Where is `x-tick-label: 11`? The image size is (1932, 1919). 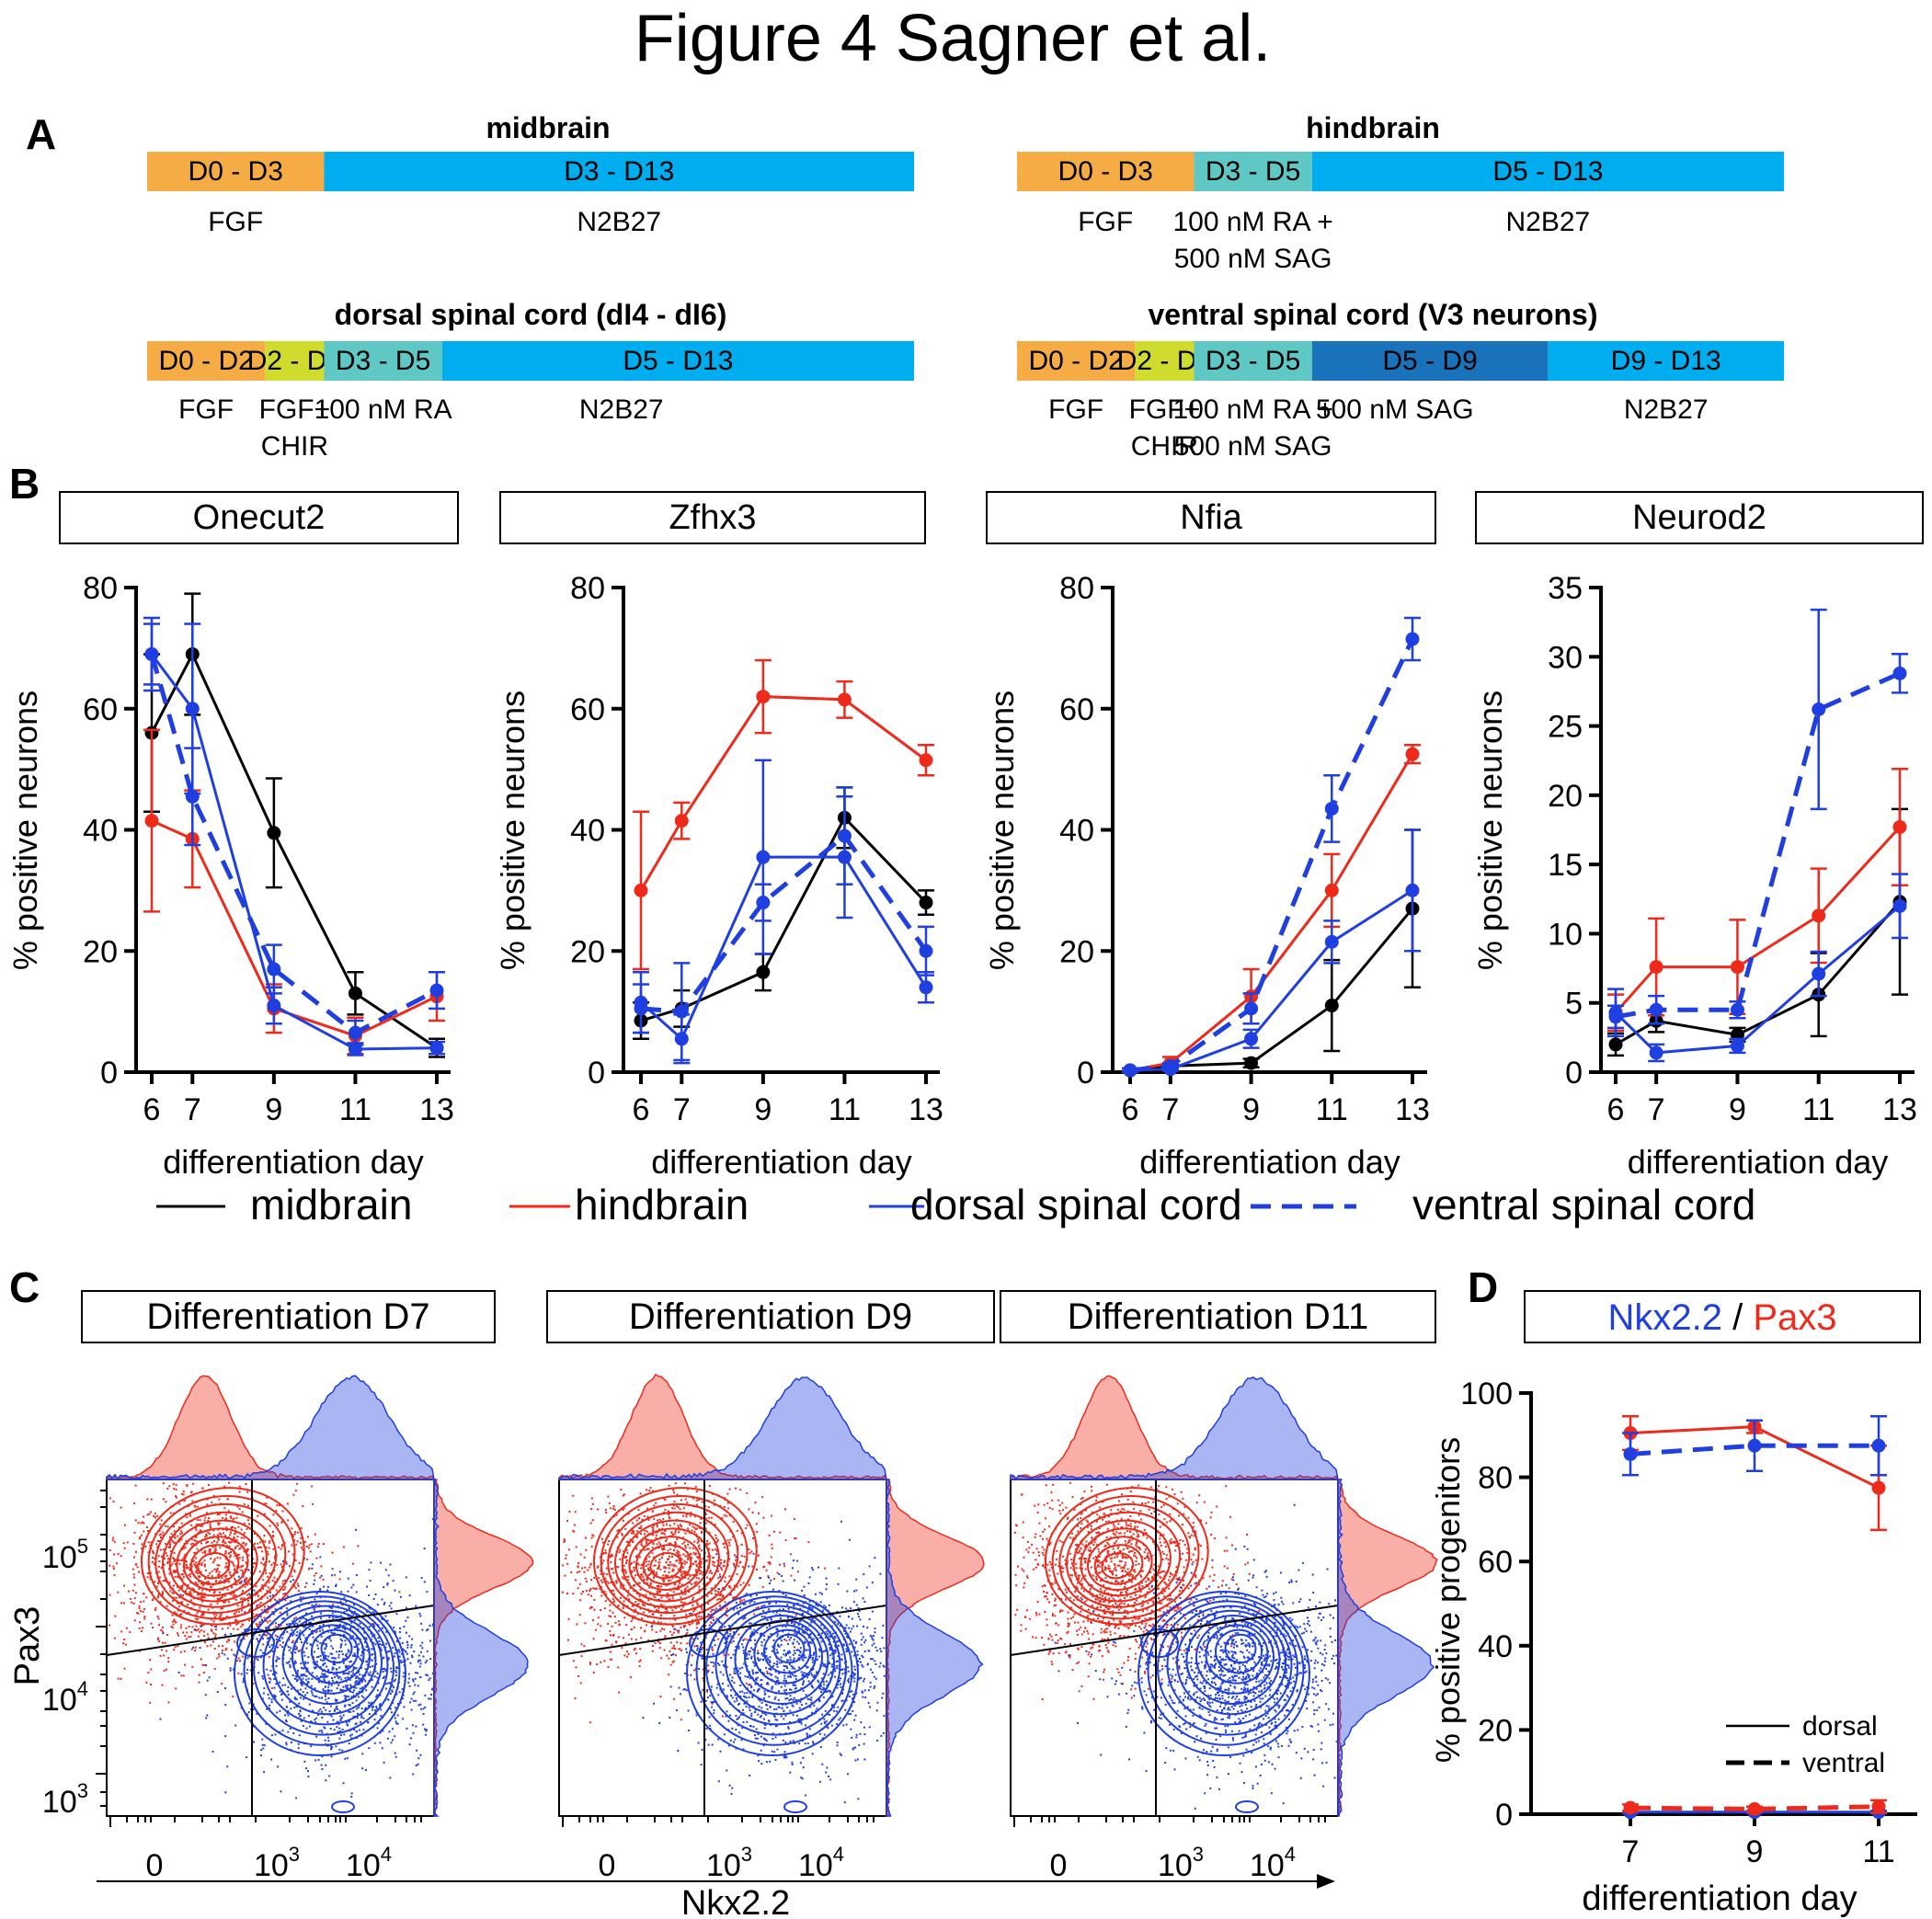
x-tick-label: 11 is located at coordinates (1332, 1109).